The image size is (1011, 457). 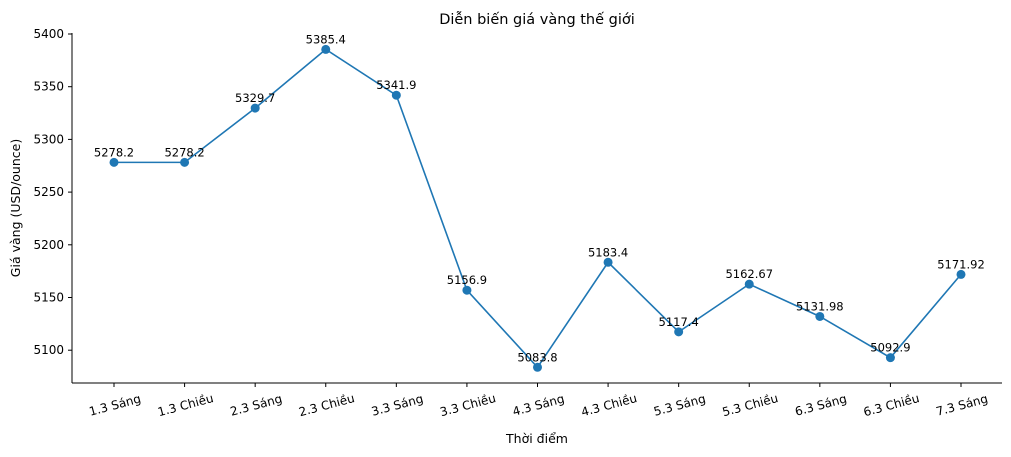 What do you see at coordinates (48, 192) in the screenshot?
I see `y-tick-label: 5250` at bounding box center [48, 192].